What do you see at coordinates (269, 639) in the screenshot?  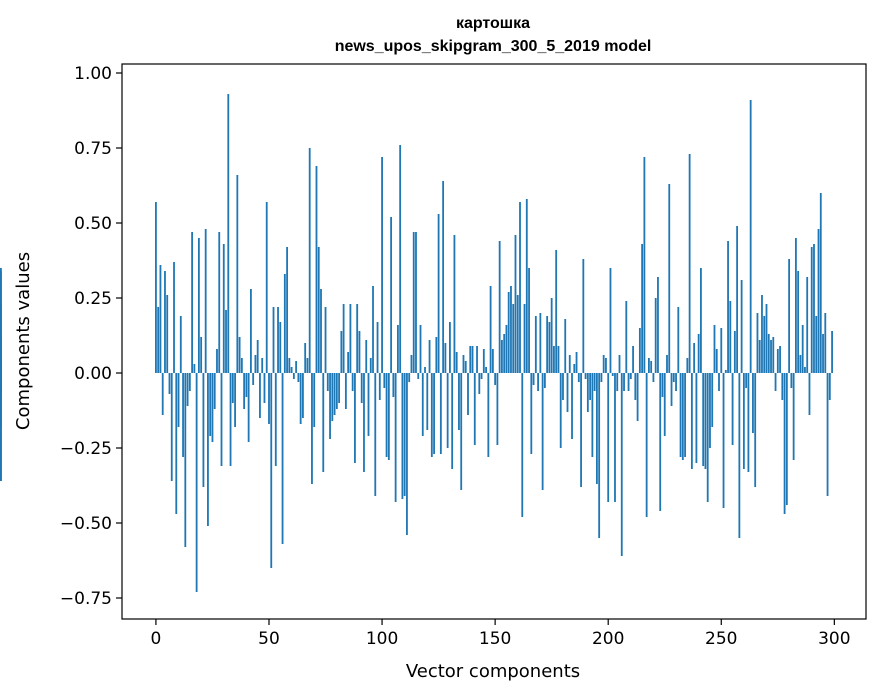 I see `x-tick-label: 50` at bounding box center [269, 639].